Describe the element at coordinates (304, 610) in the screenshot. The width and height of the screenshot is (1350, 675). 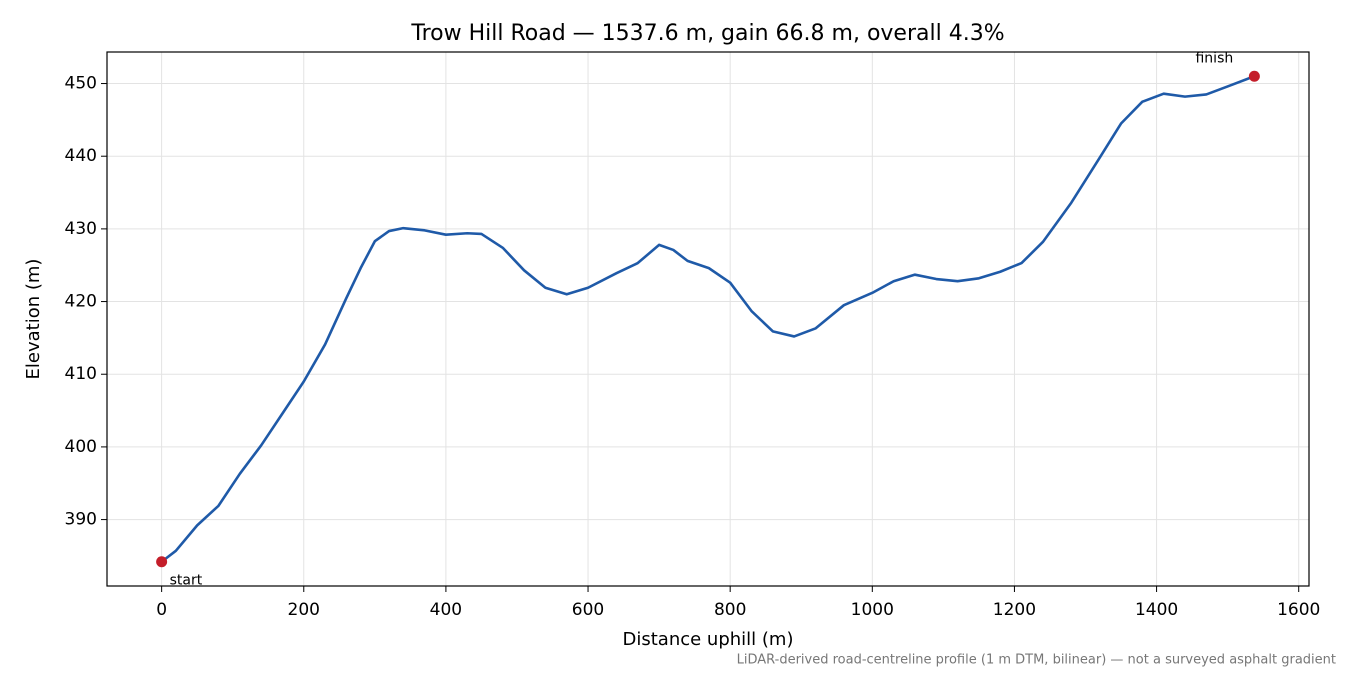
I see `x-tick-label: 200` at that location.